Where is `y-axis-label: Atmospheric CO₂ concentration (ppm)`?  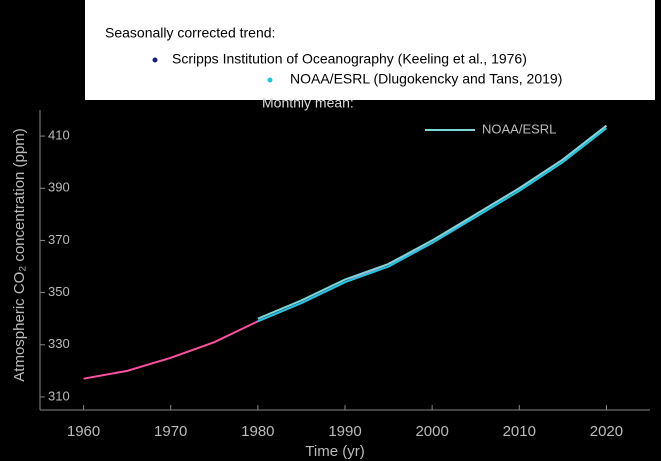 y-axis-label: Atmospheric CO₂ concentration (ppm) is located at coordinates (19, 254).